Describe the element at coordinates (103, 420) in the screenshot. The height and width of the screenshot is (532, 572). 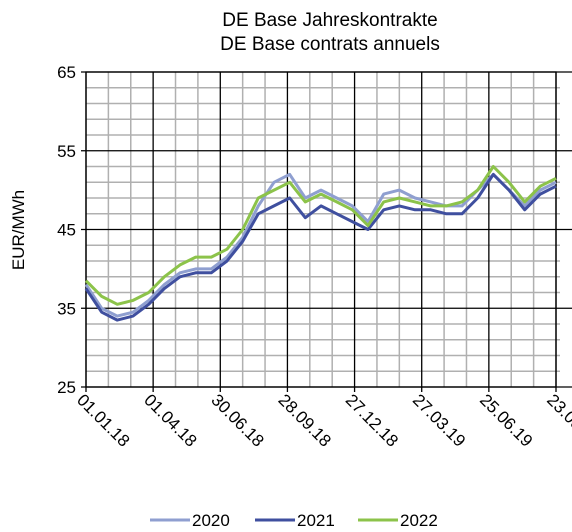
I see `x-tick-label: 01.01.18` at that location.